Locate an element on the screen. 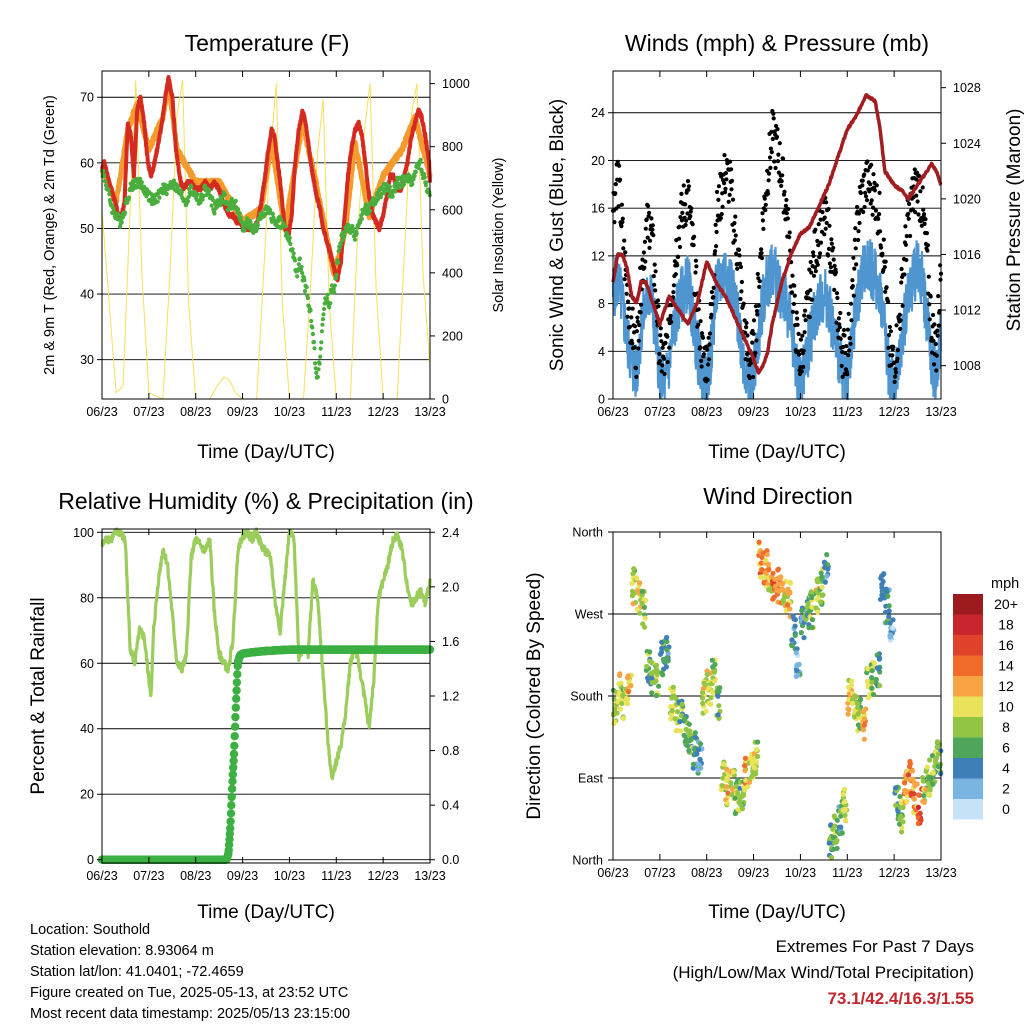 Image resolution: width=1024 pixels, height=1025 pixels. y-tick-label: 40 is located at coordinates (87, 295).